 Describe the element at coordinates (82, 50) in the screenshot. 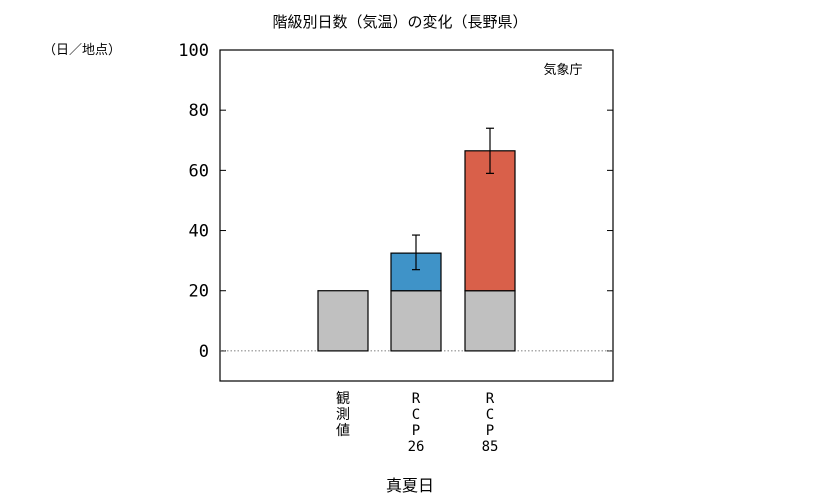

I see `y-axis-unit-label: （日／地点）` at that location.